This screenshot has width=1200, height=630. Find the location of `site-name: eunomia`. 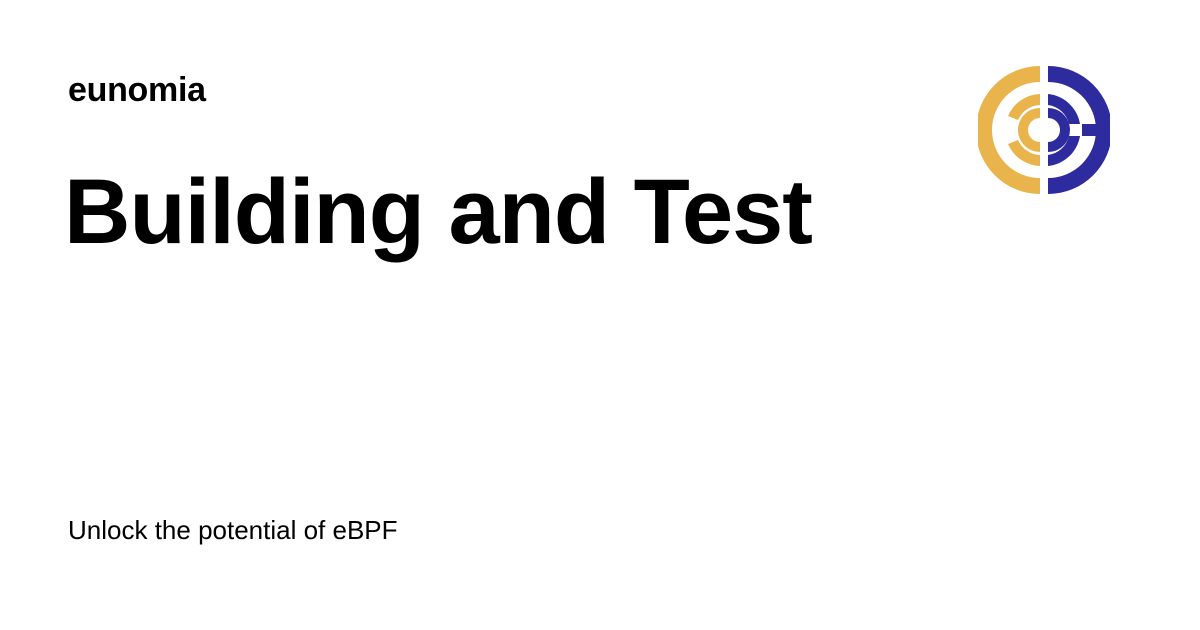

site-name: eunomia is located at coordinates (137, 90).